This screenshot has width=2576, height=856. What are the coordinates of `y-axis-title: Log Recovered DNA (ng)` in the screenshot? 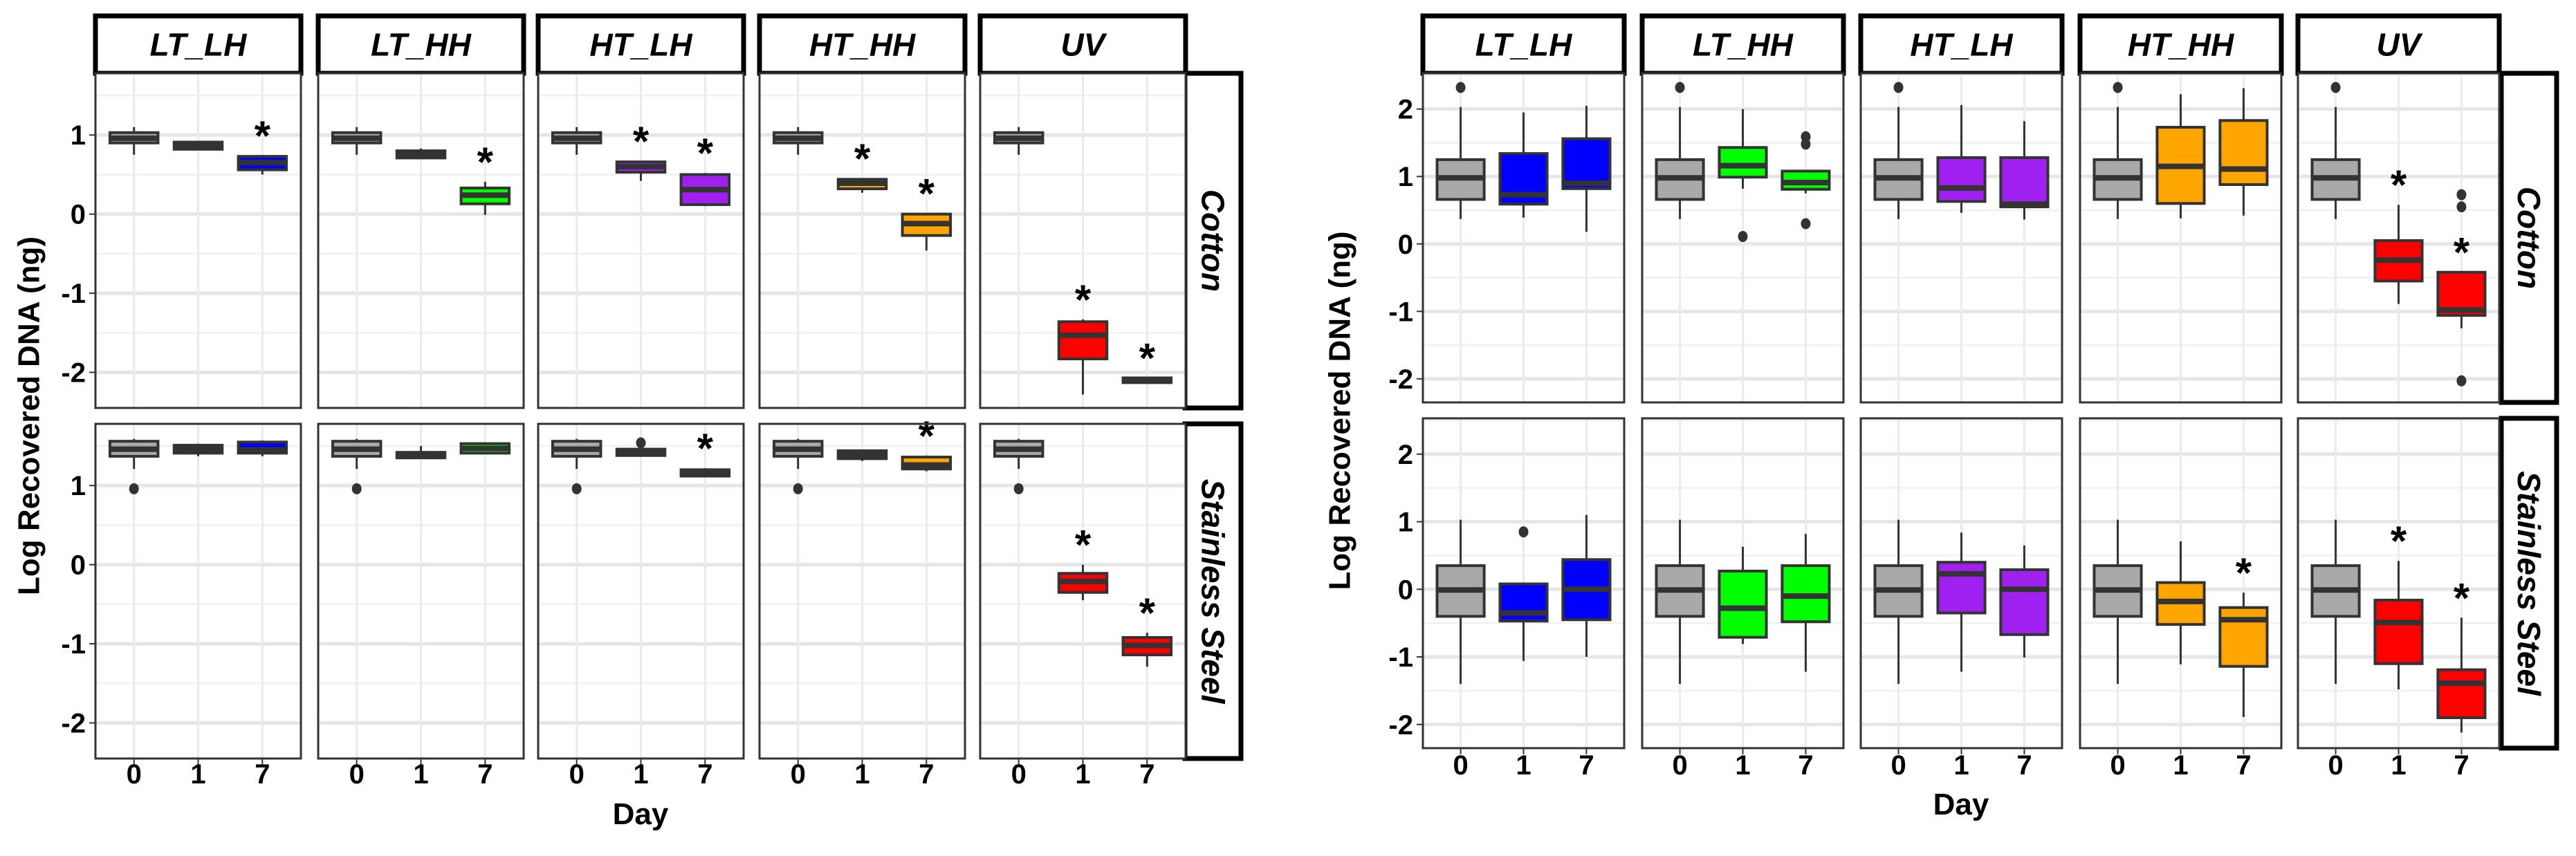 It's located at (29, 415).